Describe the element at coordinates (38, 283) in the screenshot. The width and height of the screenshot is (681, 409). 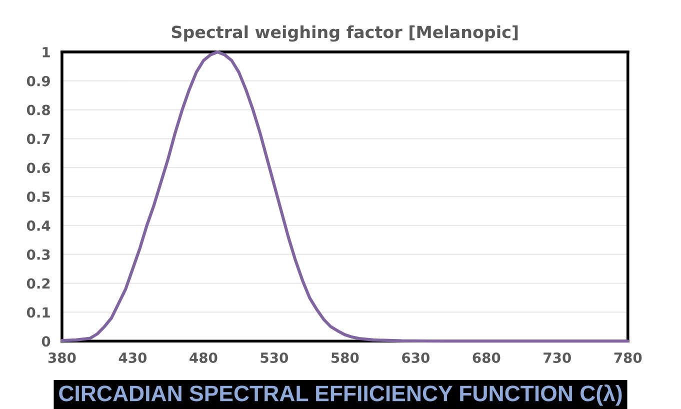
I see `y-tick-label: 0.2` at that location.